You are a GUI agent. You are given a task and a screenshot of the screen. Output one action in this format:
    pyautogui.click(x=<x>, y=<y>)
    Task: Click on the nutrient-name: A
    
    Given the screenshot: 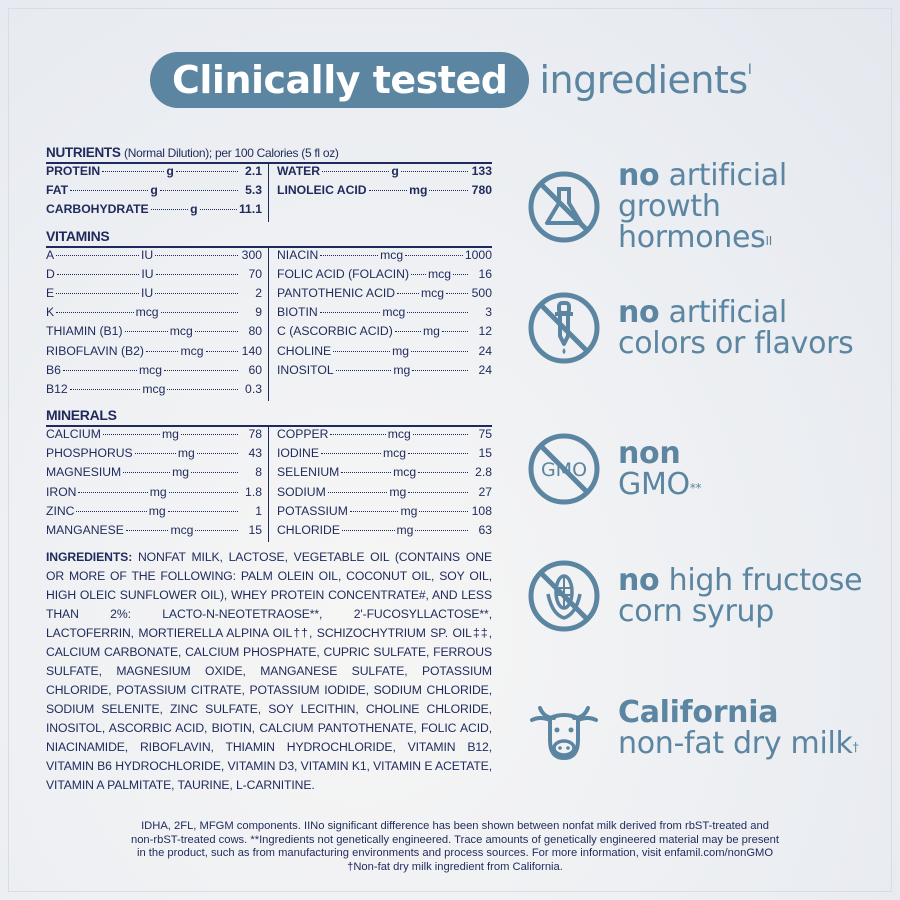 What is the action you would take?
    pyautogui.click(x=50, y=254)
    